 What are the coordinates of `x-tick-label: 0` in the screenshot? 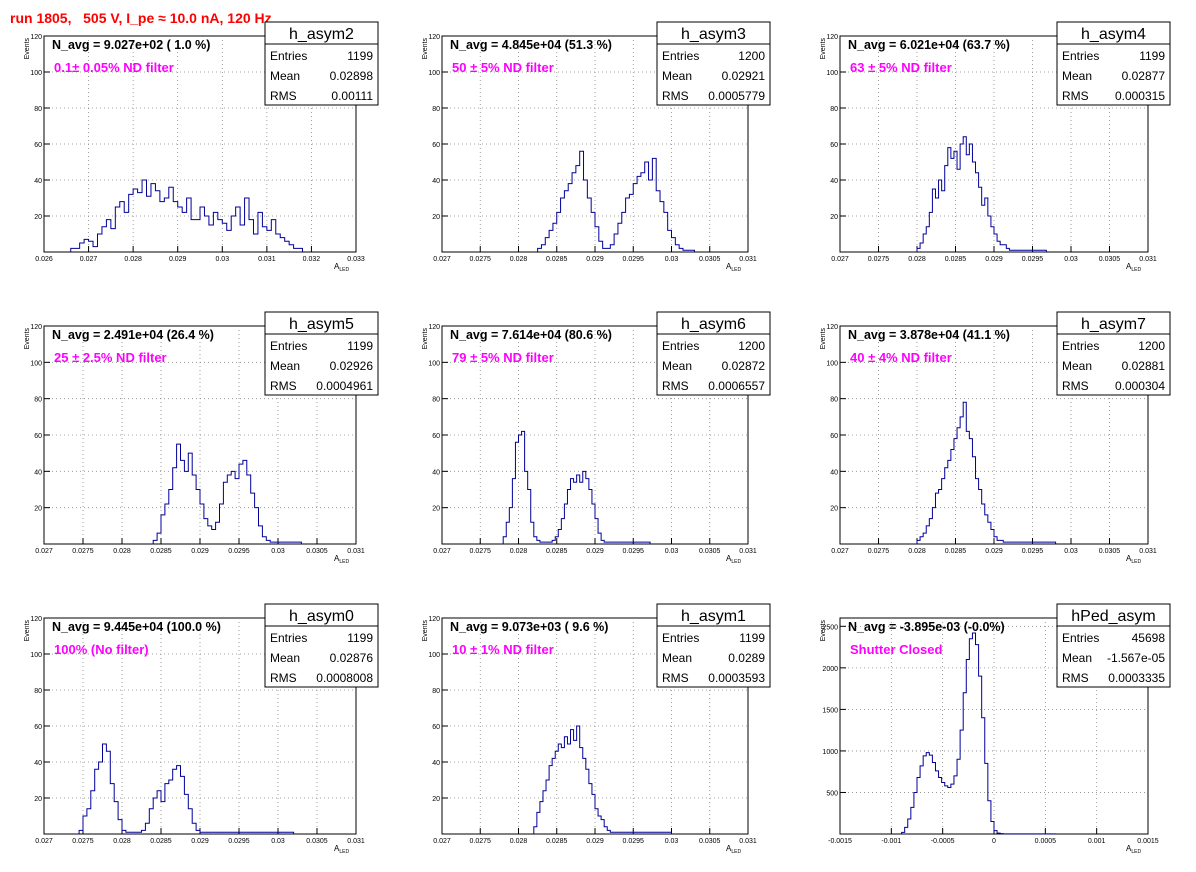 It's located at (994, 841).